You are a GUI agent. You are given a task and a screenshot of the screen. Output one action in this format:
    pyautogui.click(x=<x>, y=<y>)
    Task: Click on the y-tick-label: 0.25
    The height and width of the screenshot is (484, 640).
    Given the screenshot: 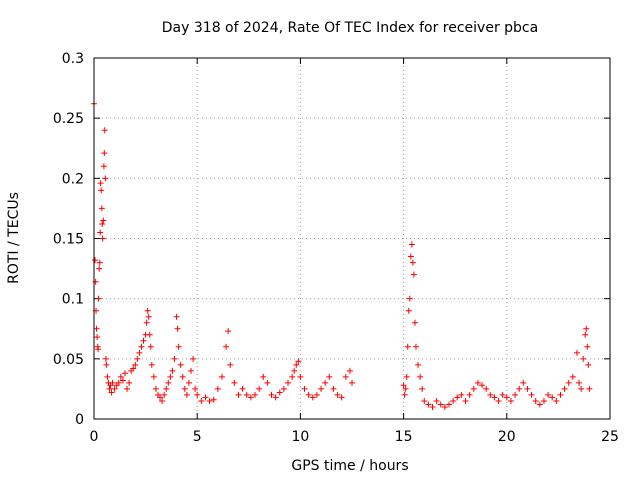 What is the action you would take?
    pyautogui.click(x=68, y=119)
    